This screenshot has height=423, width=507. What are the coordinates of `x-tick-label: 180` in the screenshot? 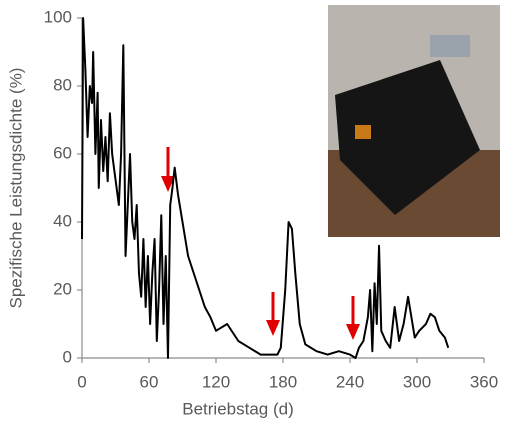 It's located at (283, 381).